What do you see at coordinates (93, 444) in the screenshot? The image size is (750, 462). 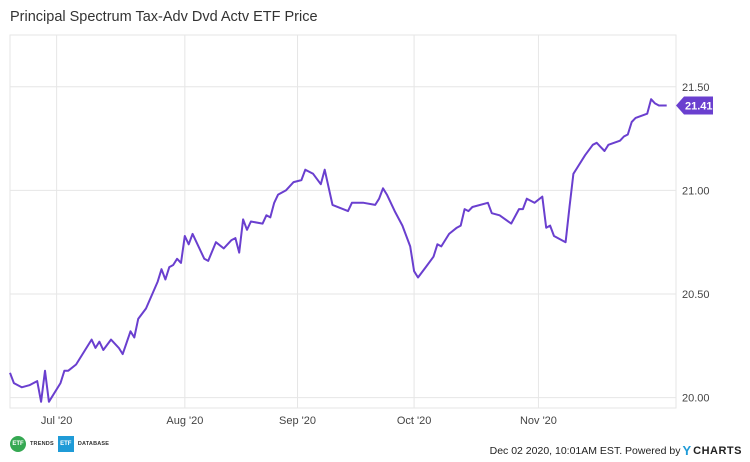 I see `etf-database-logo-text: DATABASE` at bounding box center [93, 444].